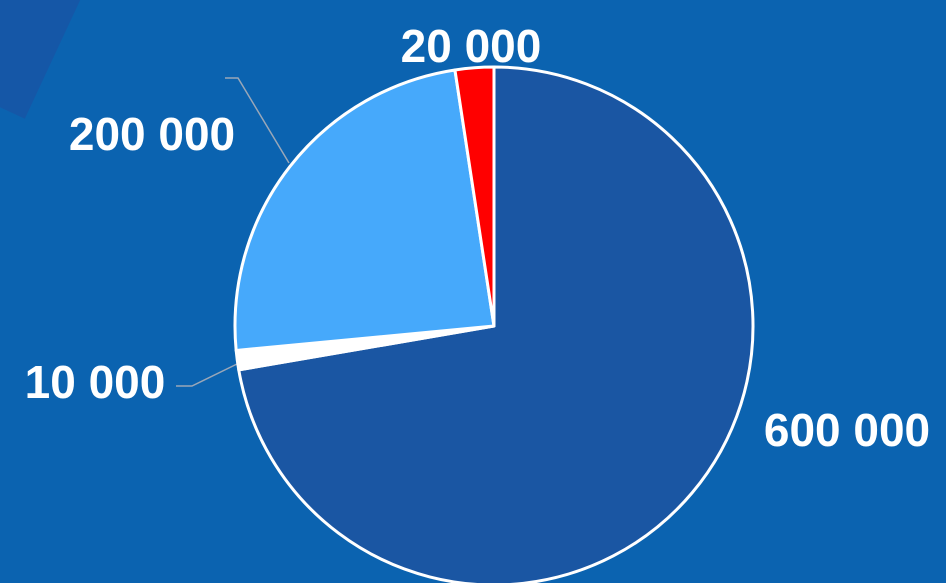 Image resolution: width=946 pixels, height=583 pixels. Describe the element at coordinates (233, 232) in the screenshot. I see `leader-lines` at that location.